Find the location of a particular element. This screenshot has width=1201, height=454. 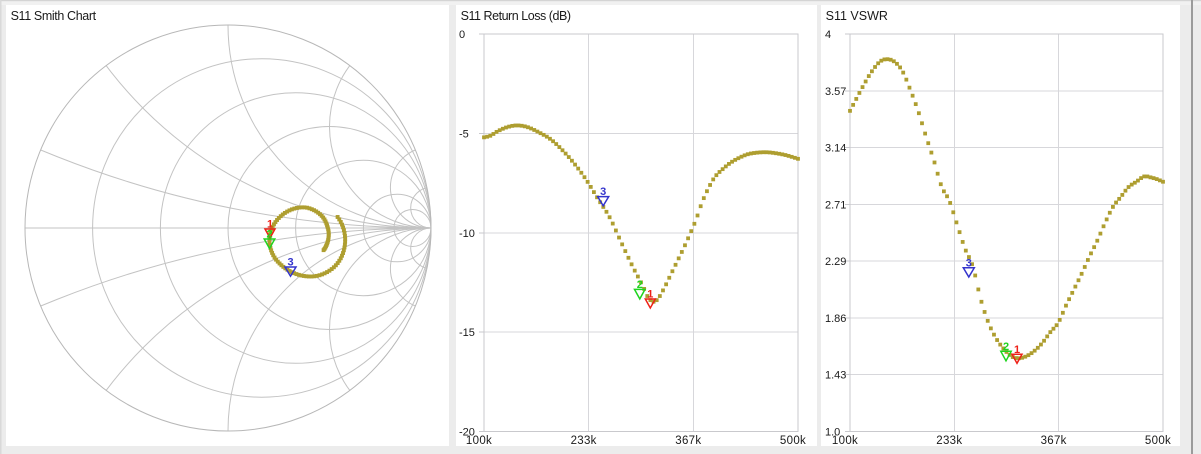

svg-text: S11 Smith Chart is located at coordinates (54, 16).